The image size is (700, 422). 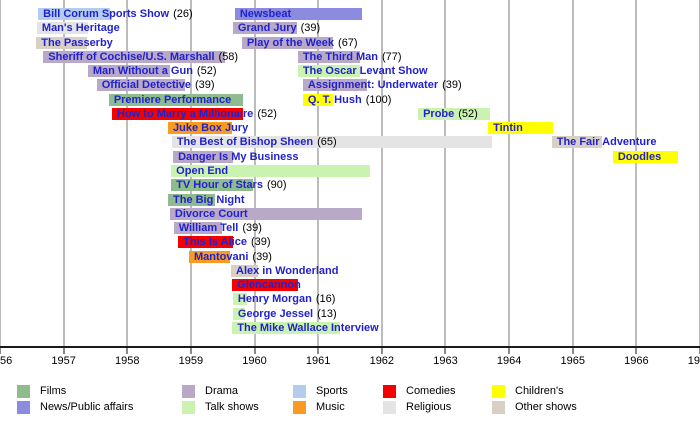 I want to click on show-title-link-open-end: Open End, so click(x=202, y=170).